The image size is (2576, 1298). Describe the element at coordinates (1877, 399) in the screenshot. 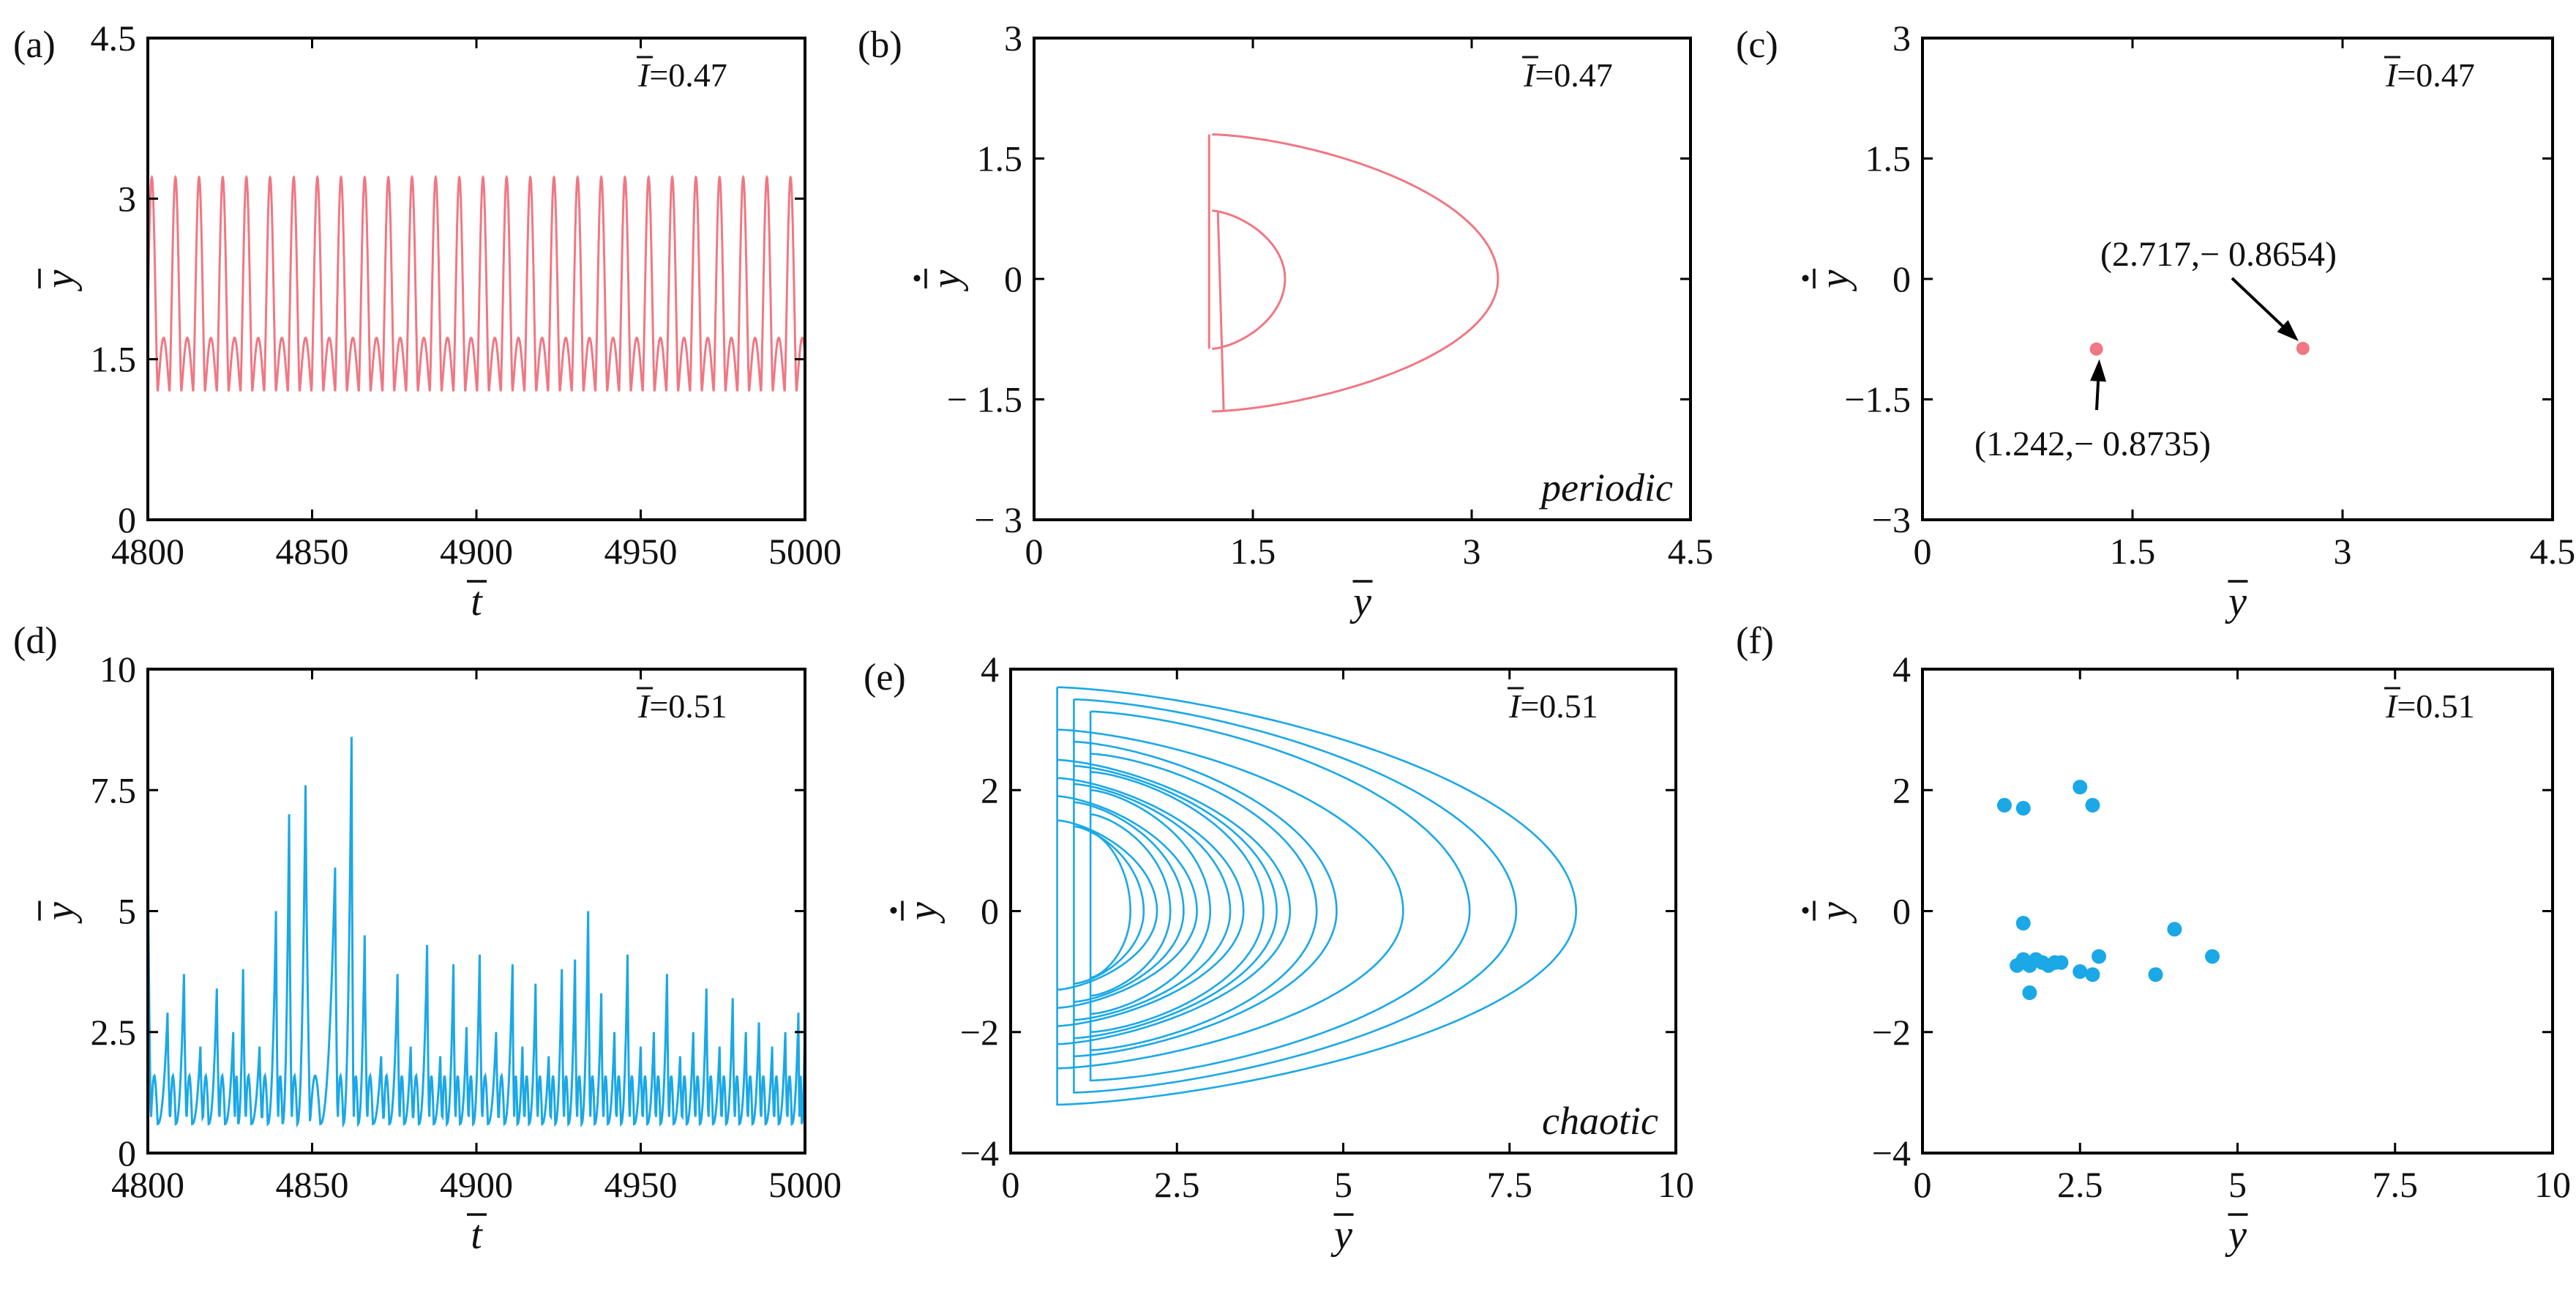

I see `y-tick-label: −1.5` at that location.